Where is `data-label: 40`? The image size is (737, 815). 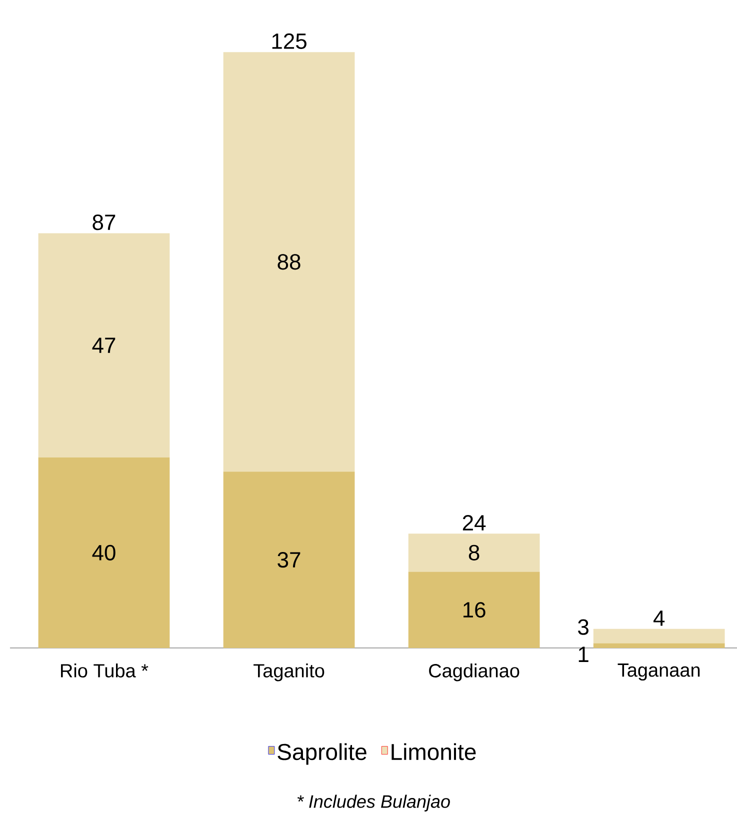
data-label: 40 is located at coordinates (104, 552).